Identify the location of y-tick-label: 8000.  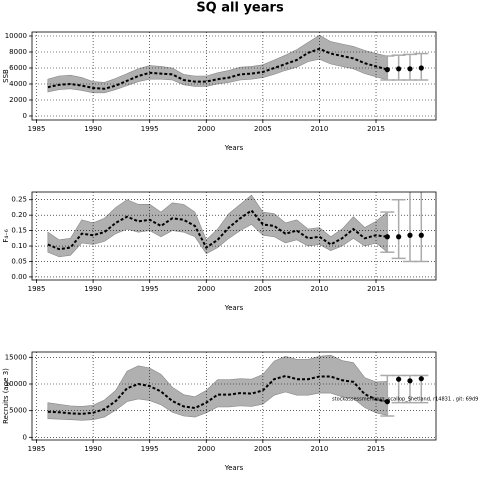
(18, 52).